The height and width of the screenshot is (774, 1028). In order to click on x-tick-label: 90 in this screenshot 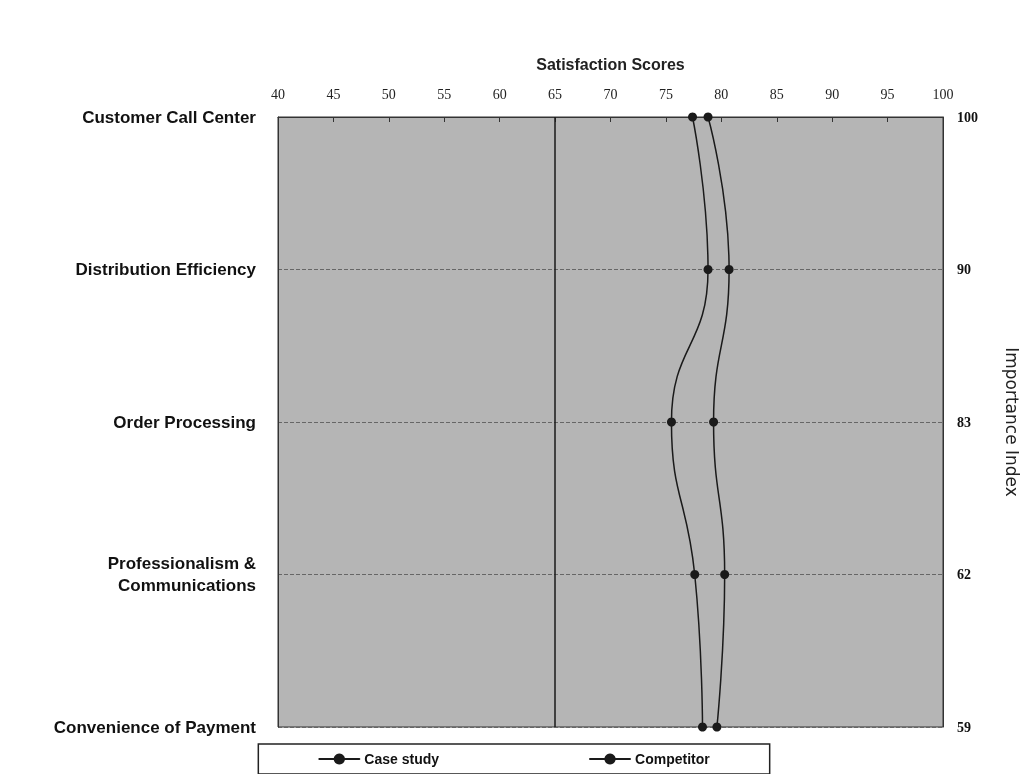, I will do `click(832, 94)`.